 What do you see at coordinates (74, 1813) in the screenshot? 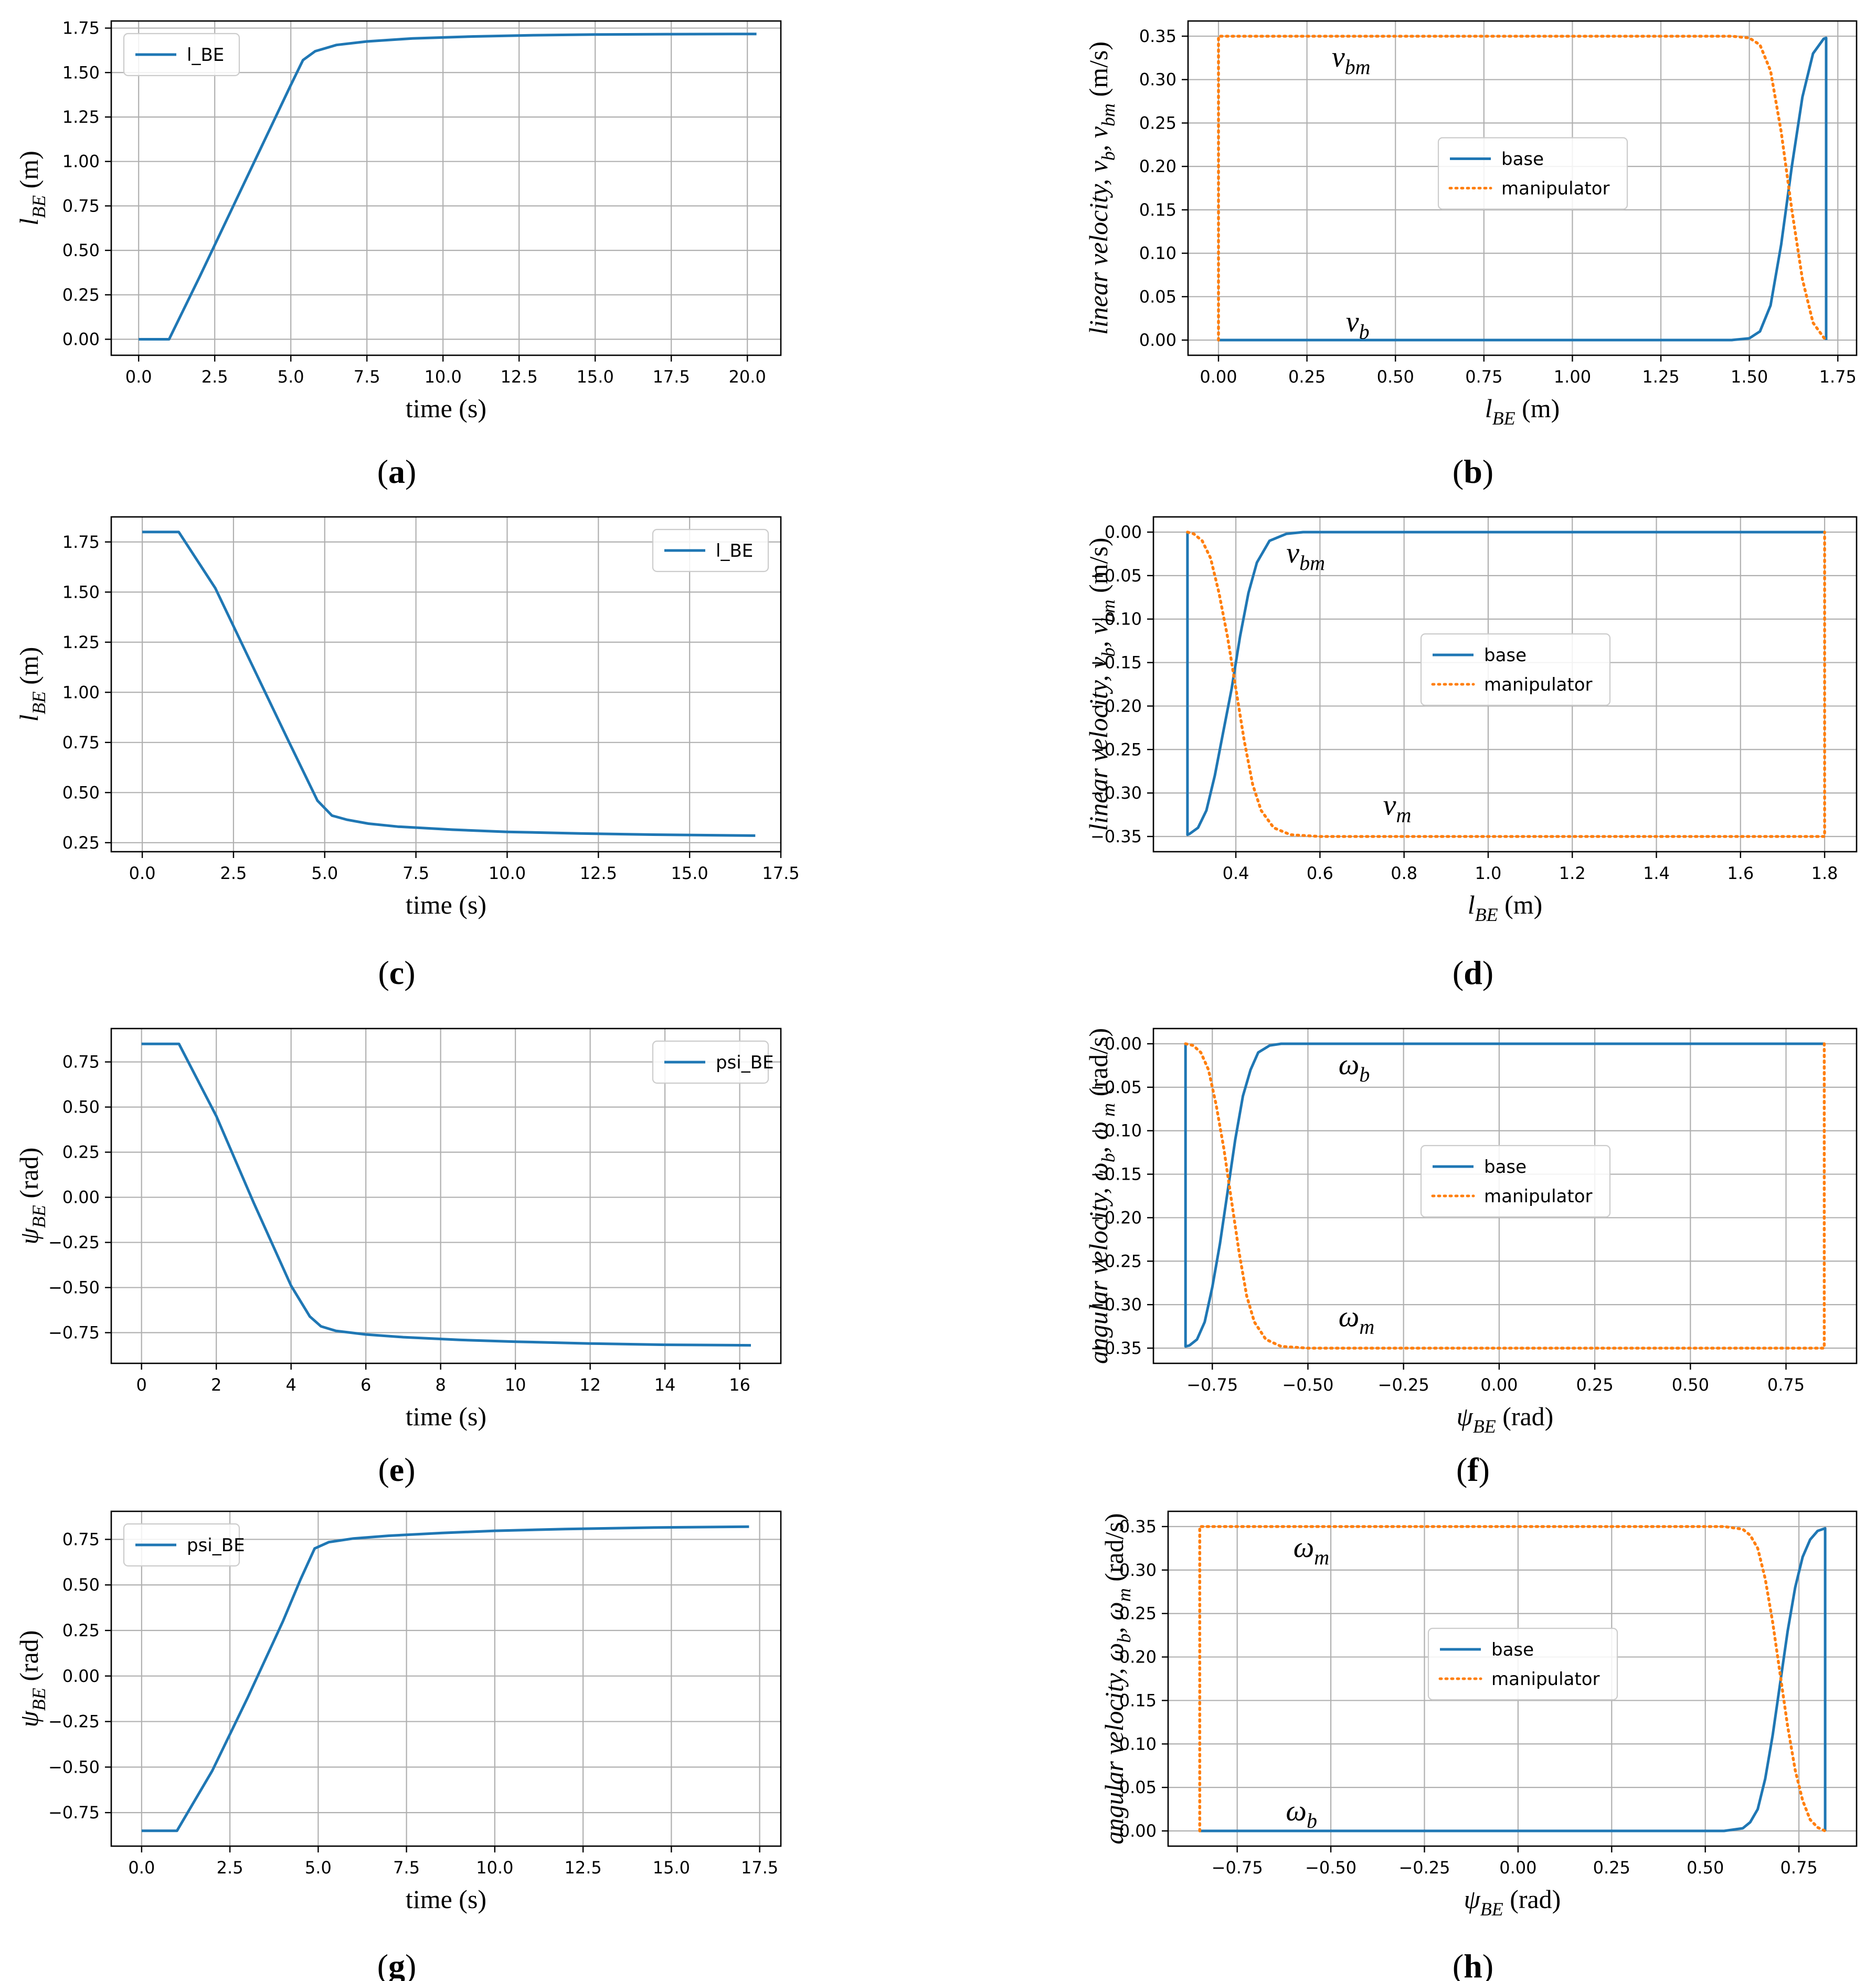
I see `y-tick-label: −0.75` at bounding box center [74, 1813].